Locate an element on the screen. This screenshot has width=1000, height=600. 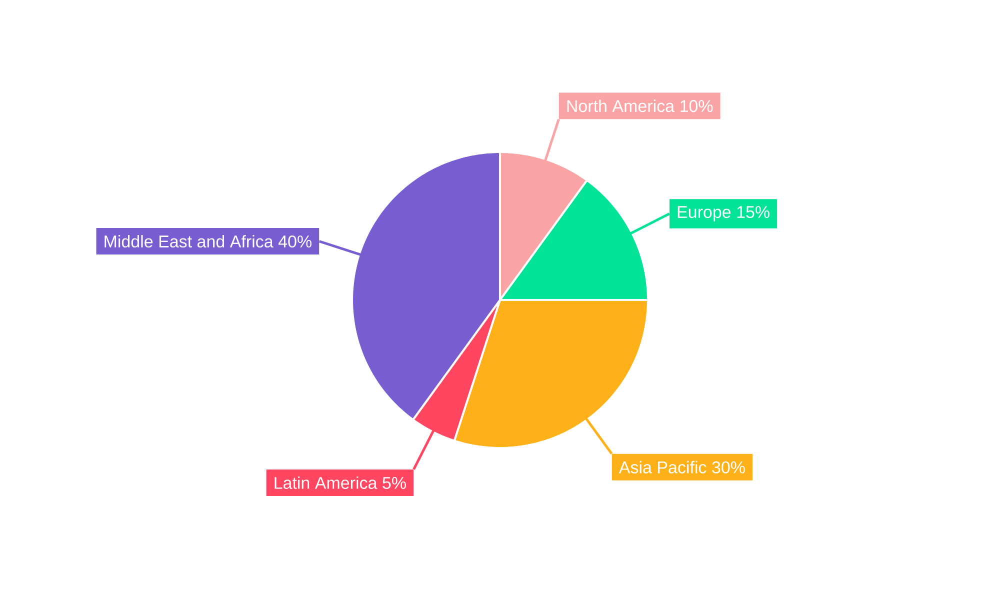
slice-label: North America is located at coordinates (621, 106).